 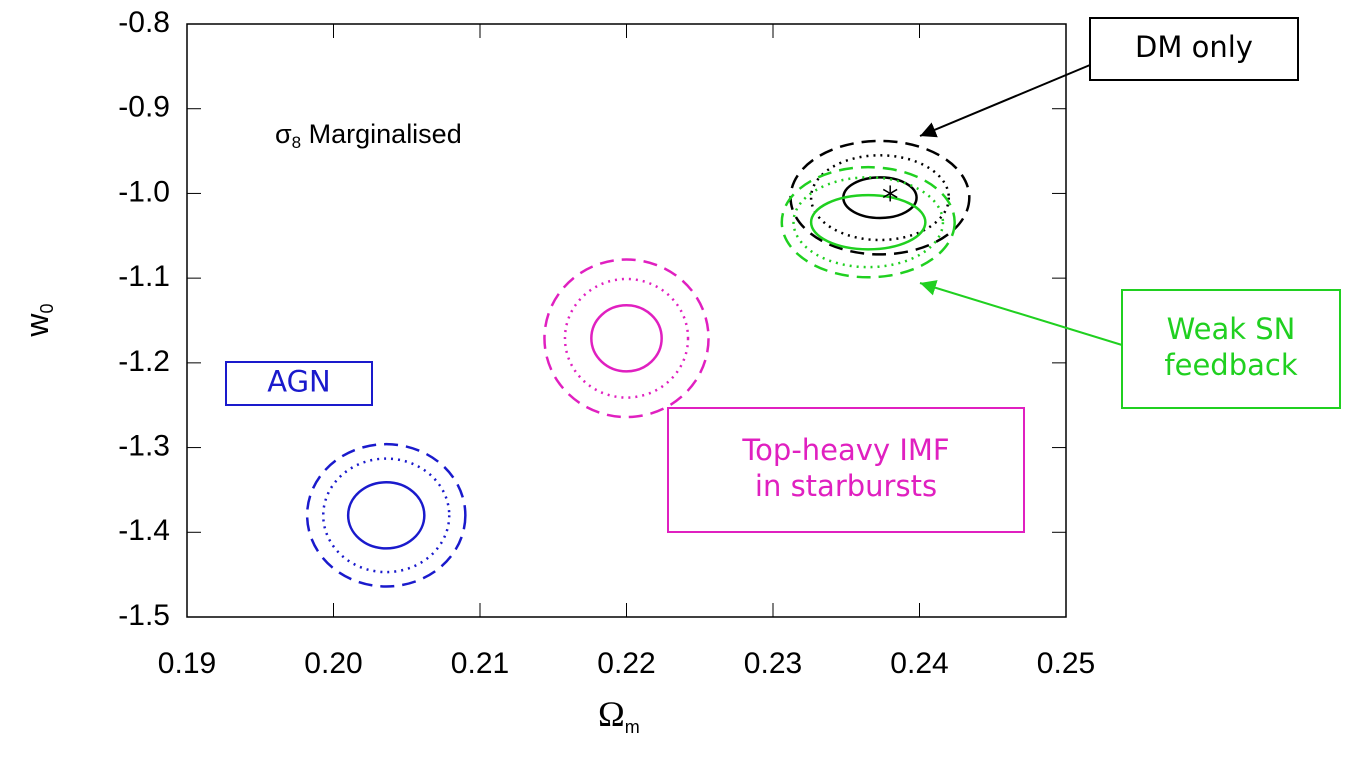 I want to click on x-tick-label: 0.19, so click(x=187, y=663).